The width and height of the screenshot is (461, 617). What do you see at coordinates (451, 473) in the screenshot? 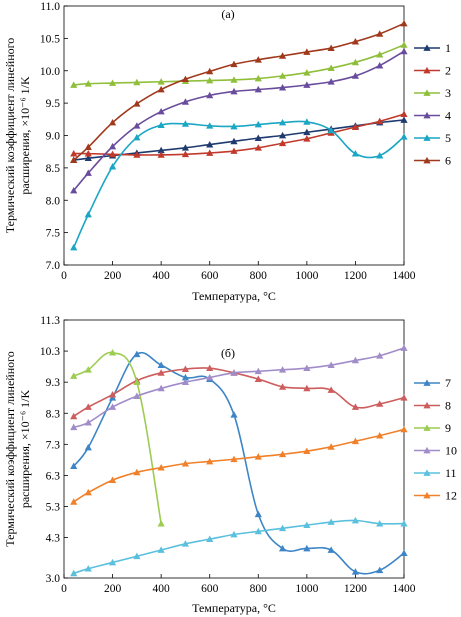
I see `legend-label: 11` at bounding box center [451, 473].